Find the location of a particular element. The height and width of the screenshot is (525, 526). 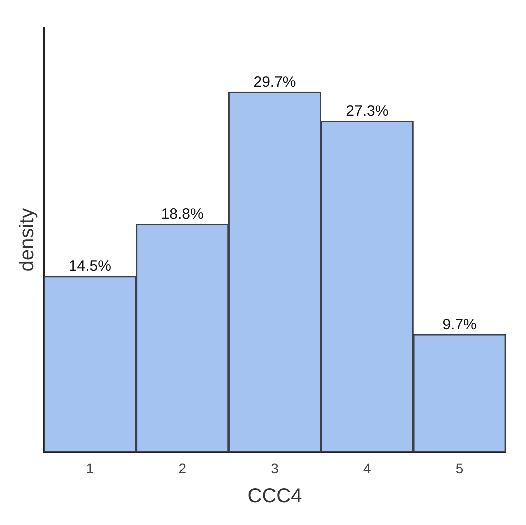

y-axis-title: density is located at coordinates (27, 240).